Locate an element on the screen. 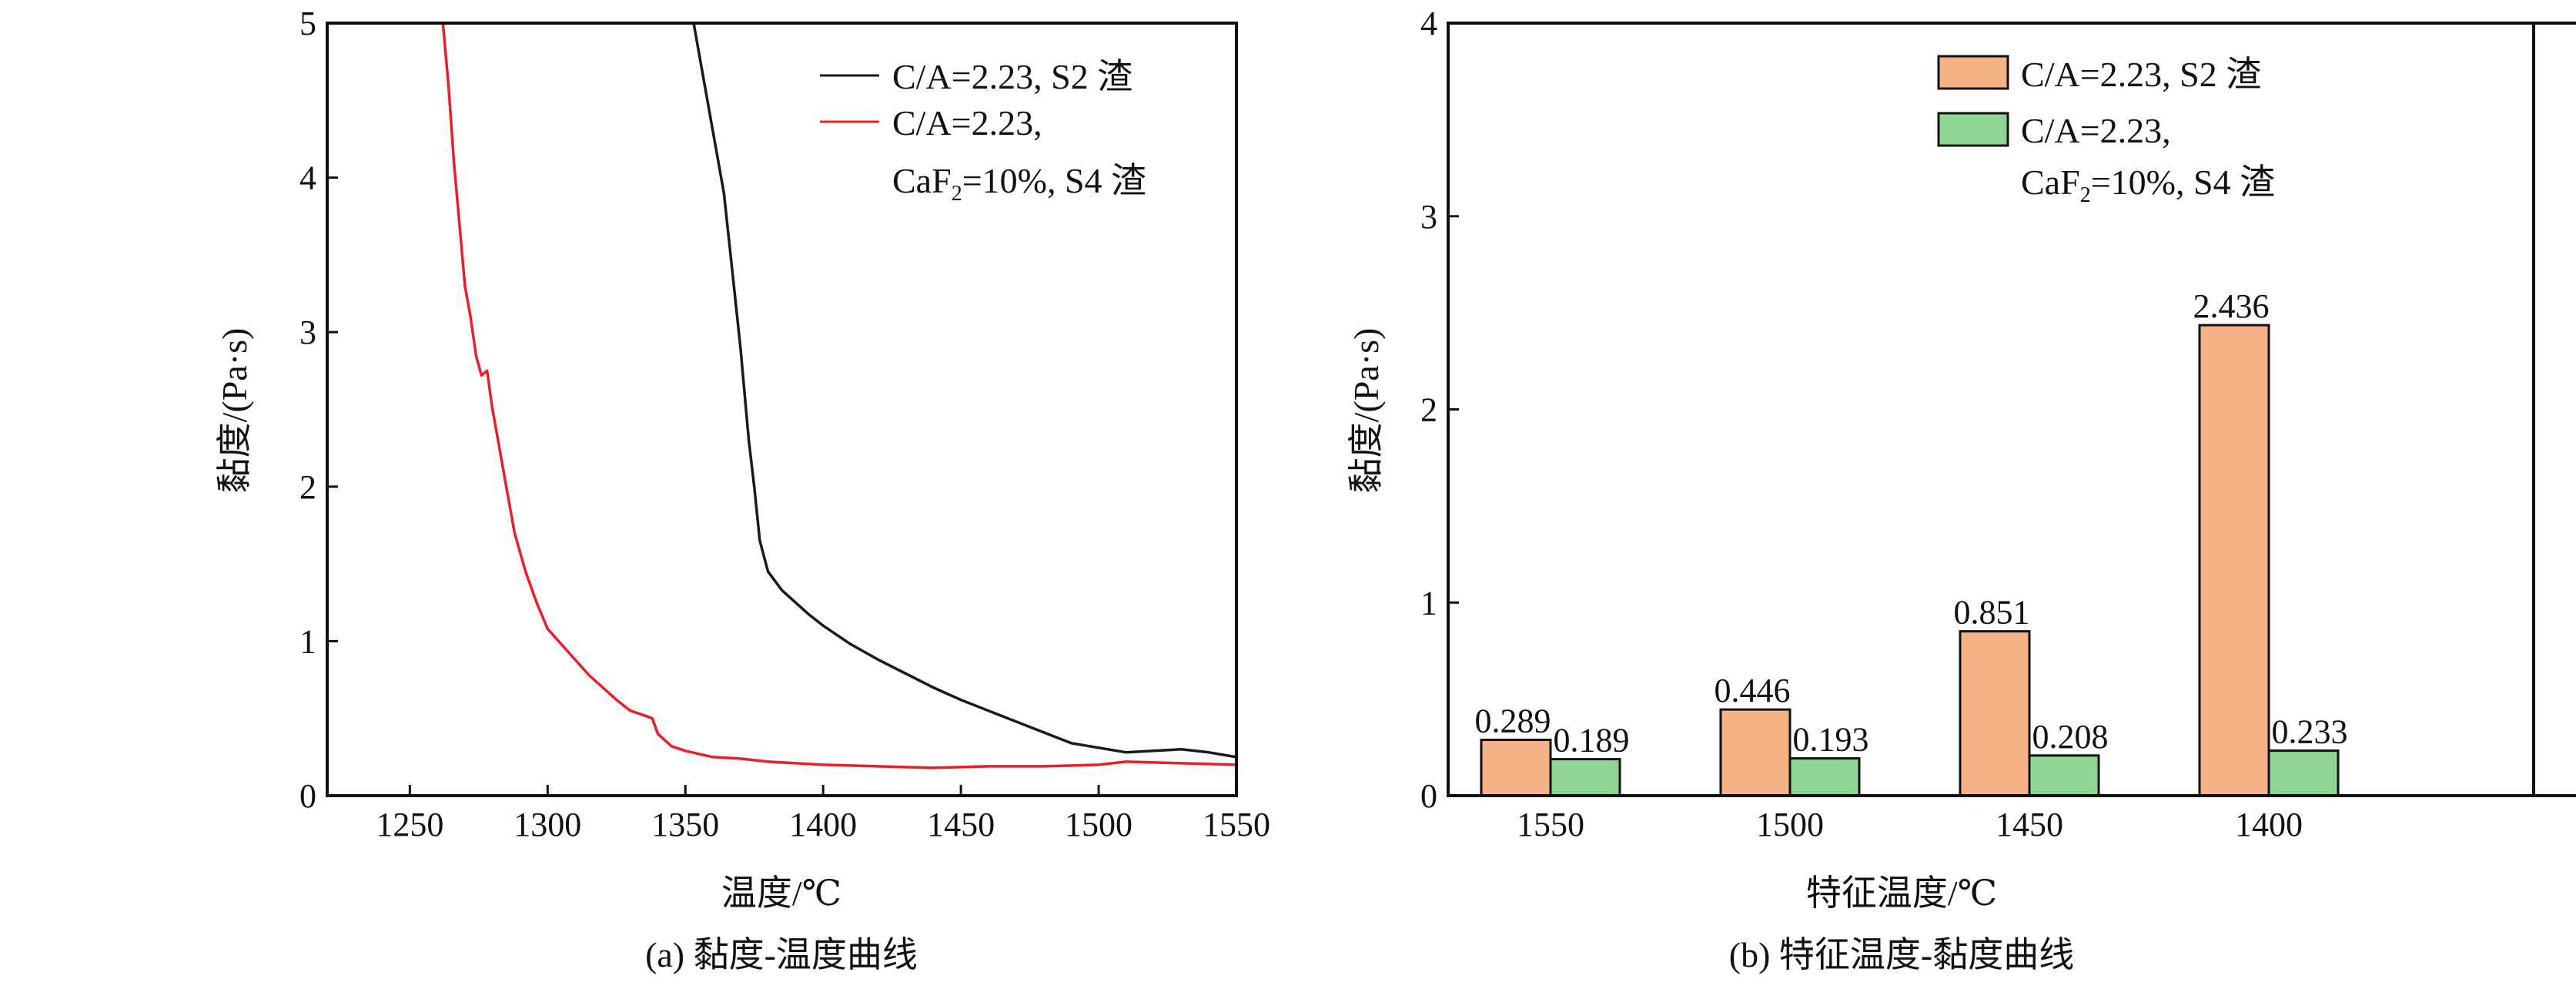  data-label: 0.208 is located at coordinates (2071, 737).